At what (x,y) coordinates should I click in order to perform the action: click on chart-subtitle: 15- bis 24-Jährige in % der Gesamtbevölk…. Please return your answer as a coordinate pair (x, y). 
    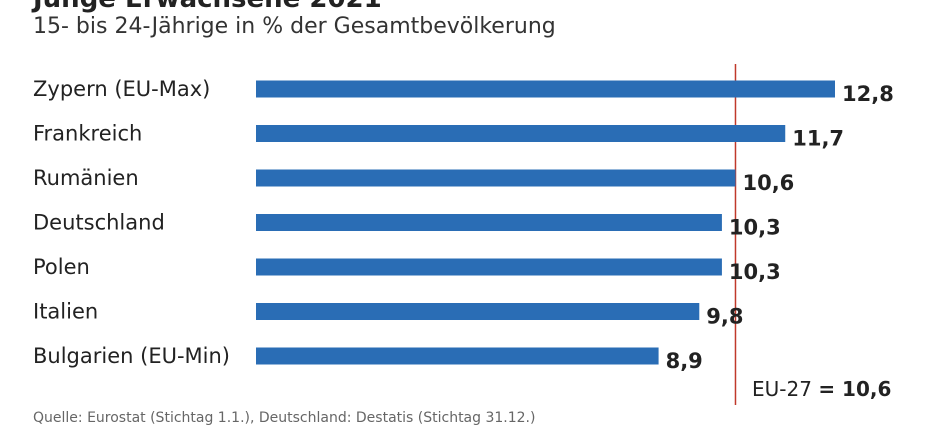
    Looking at the image, I should click on (294, 26).